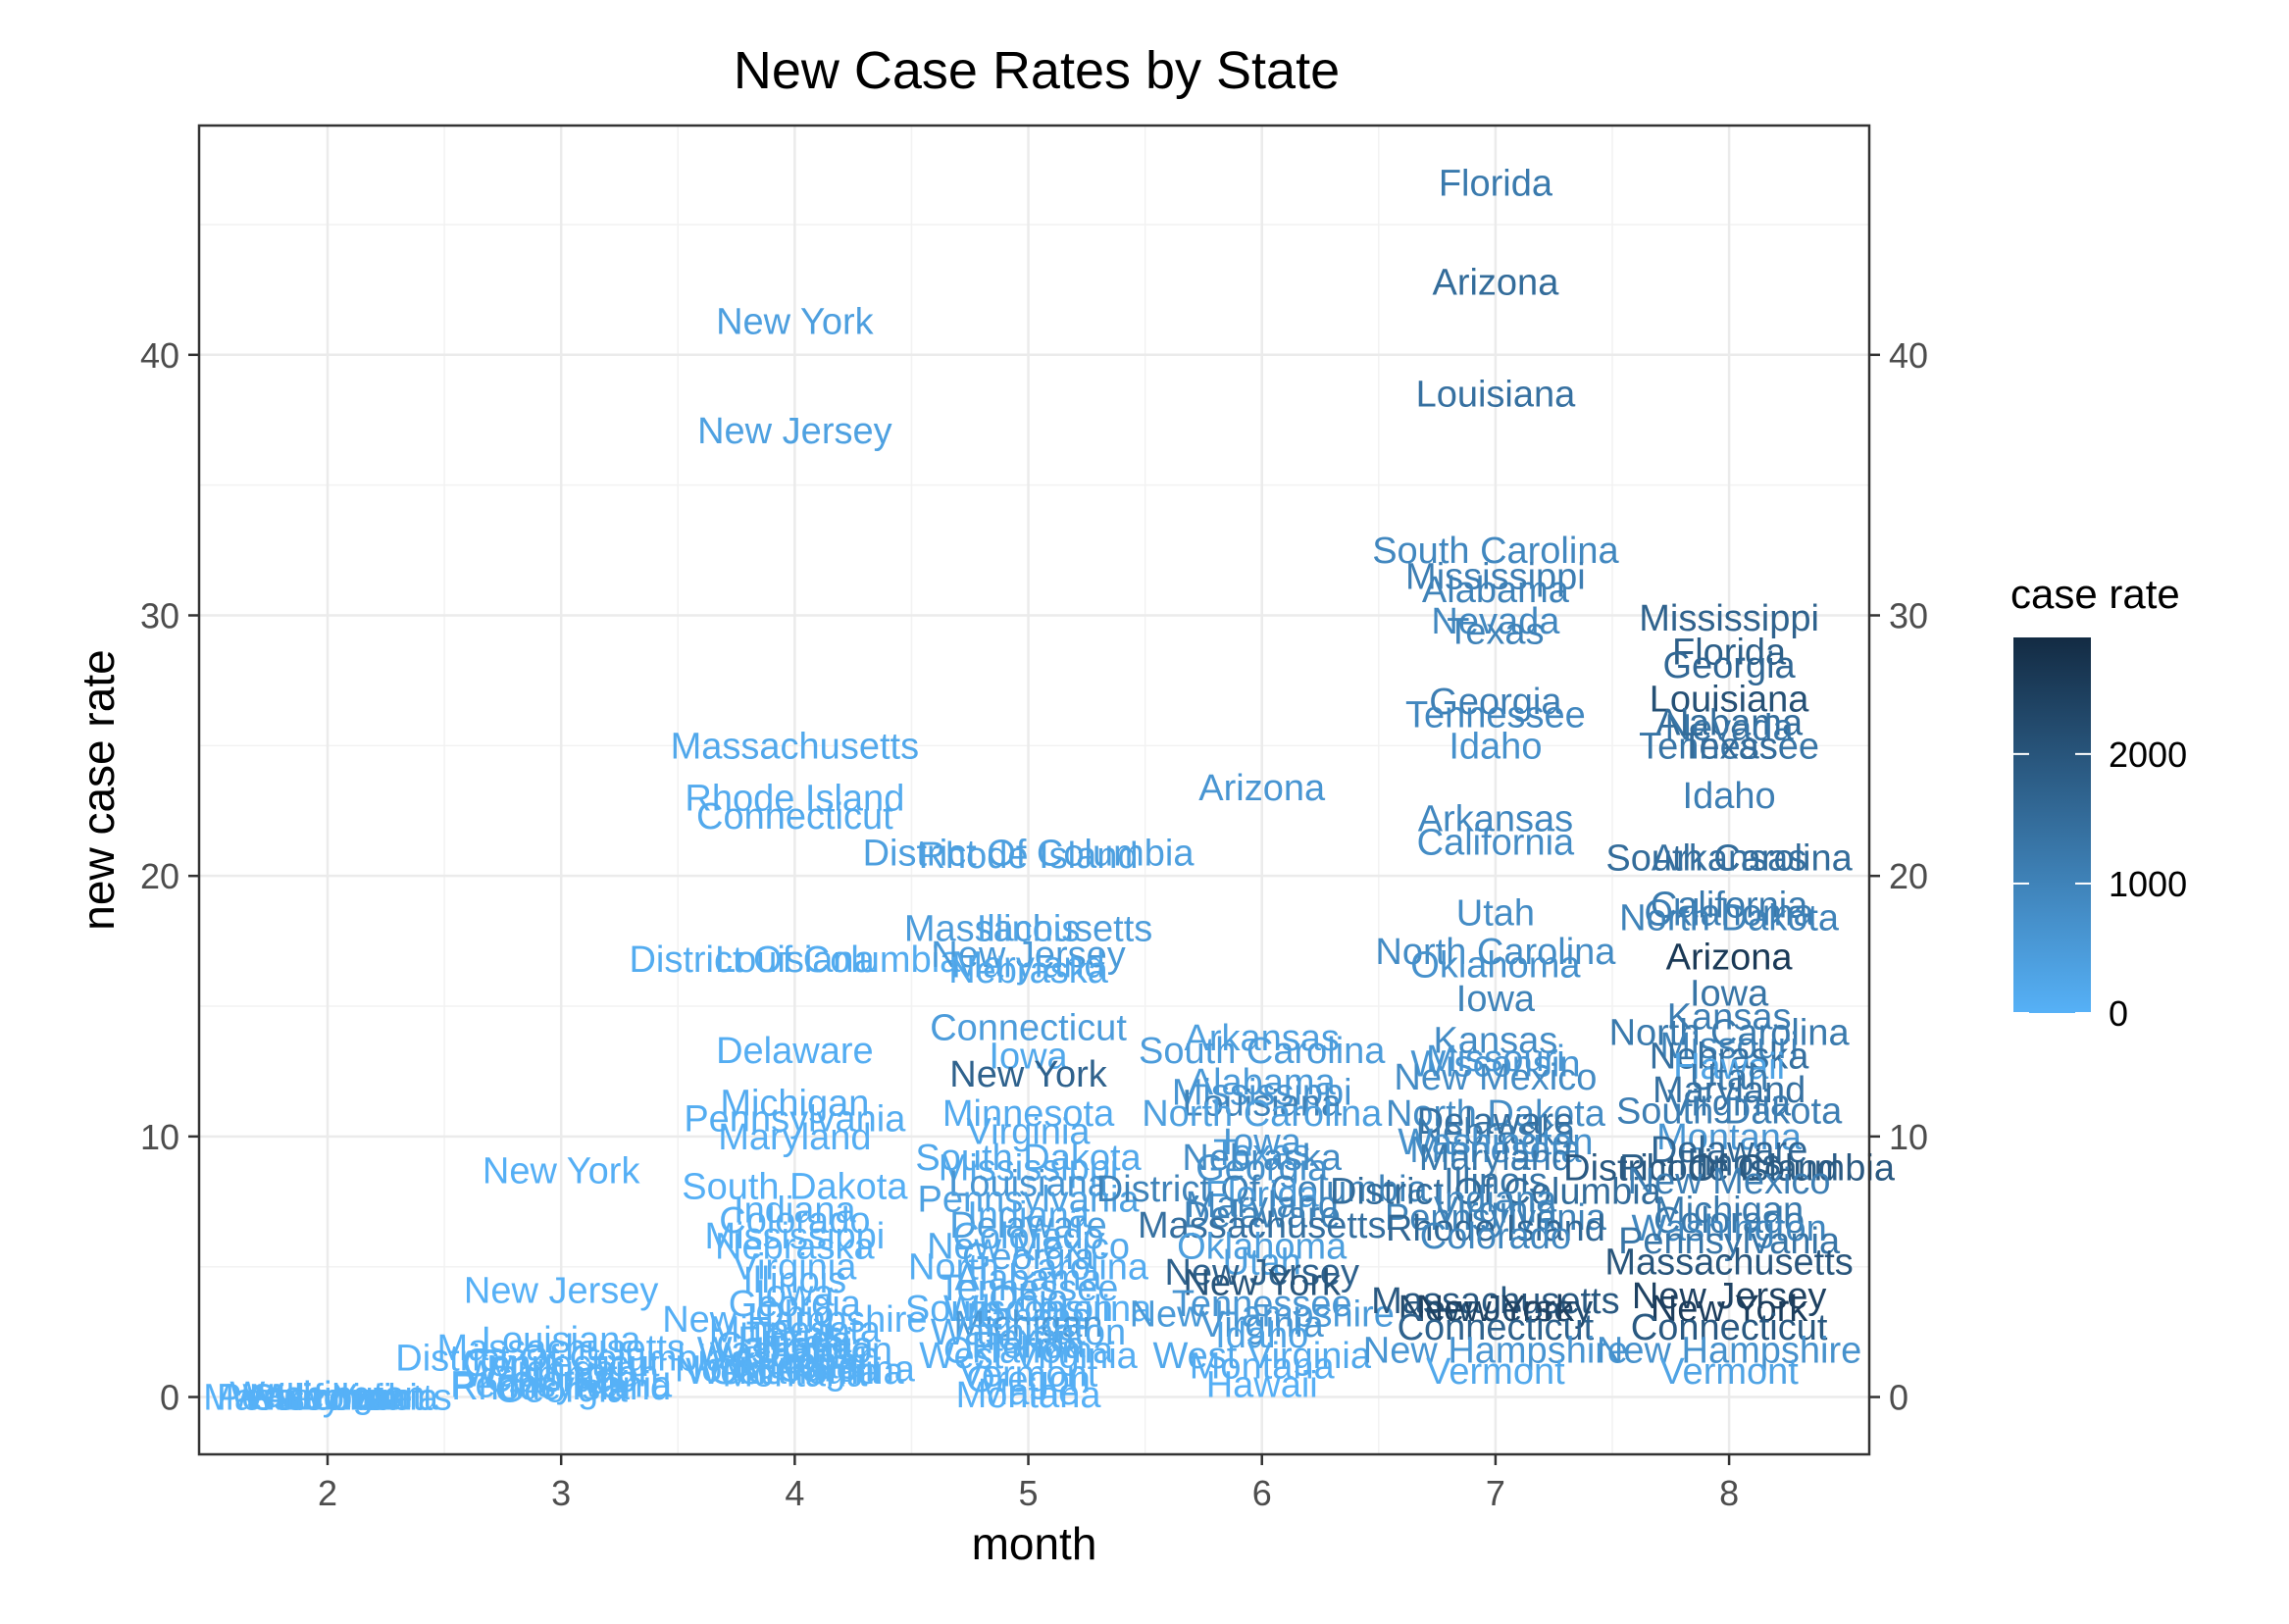 The image size is (2289, 1624). I want to click on state-label: New Mexico, so click(1495, 1077).